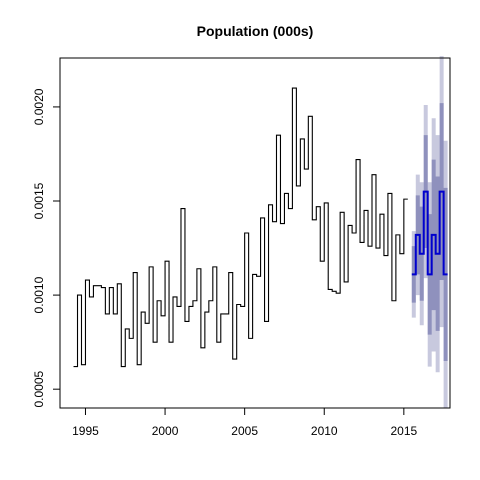 This screenshot has width=480, height=480. Describe the element at coordinates (403, 431) in the screenshot. I see `x-tick-label: 2015` at that location.